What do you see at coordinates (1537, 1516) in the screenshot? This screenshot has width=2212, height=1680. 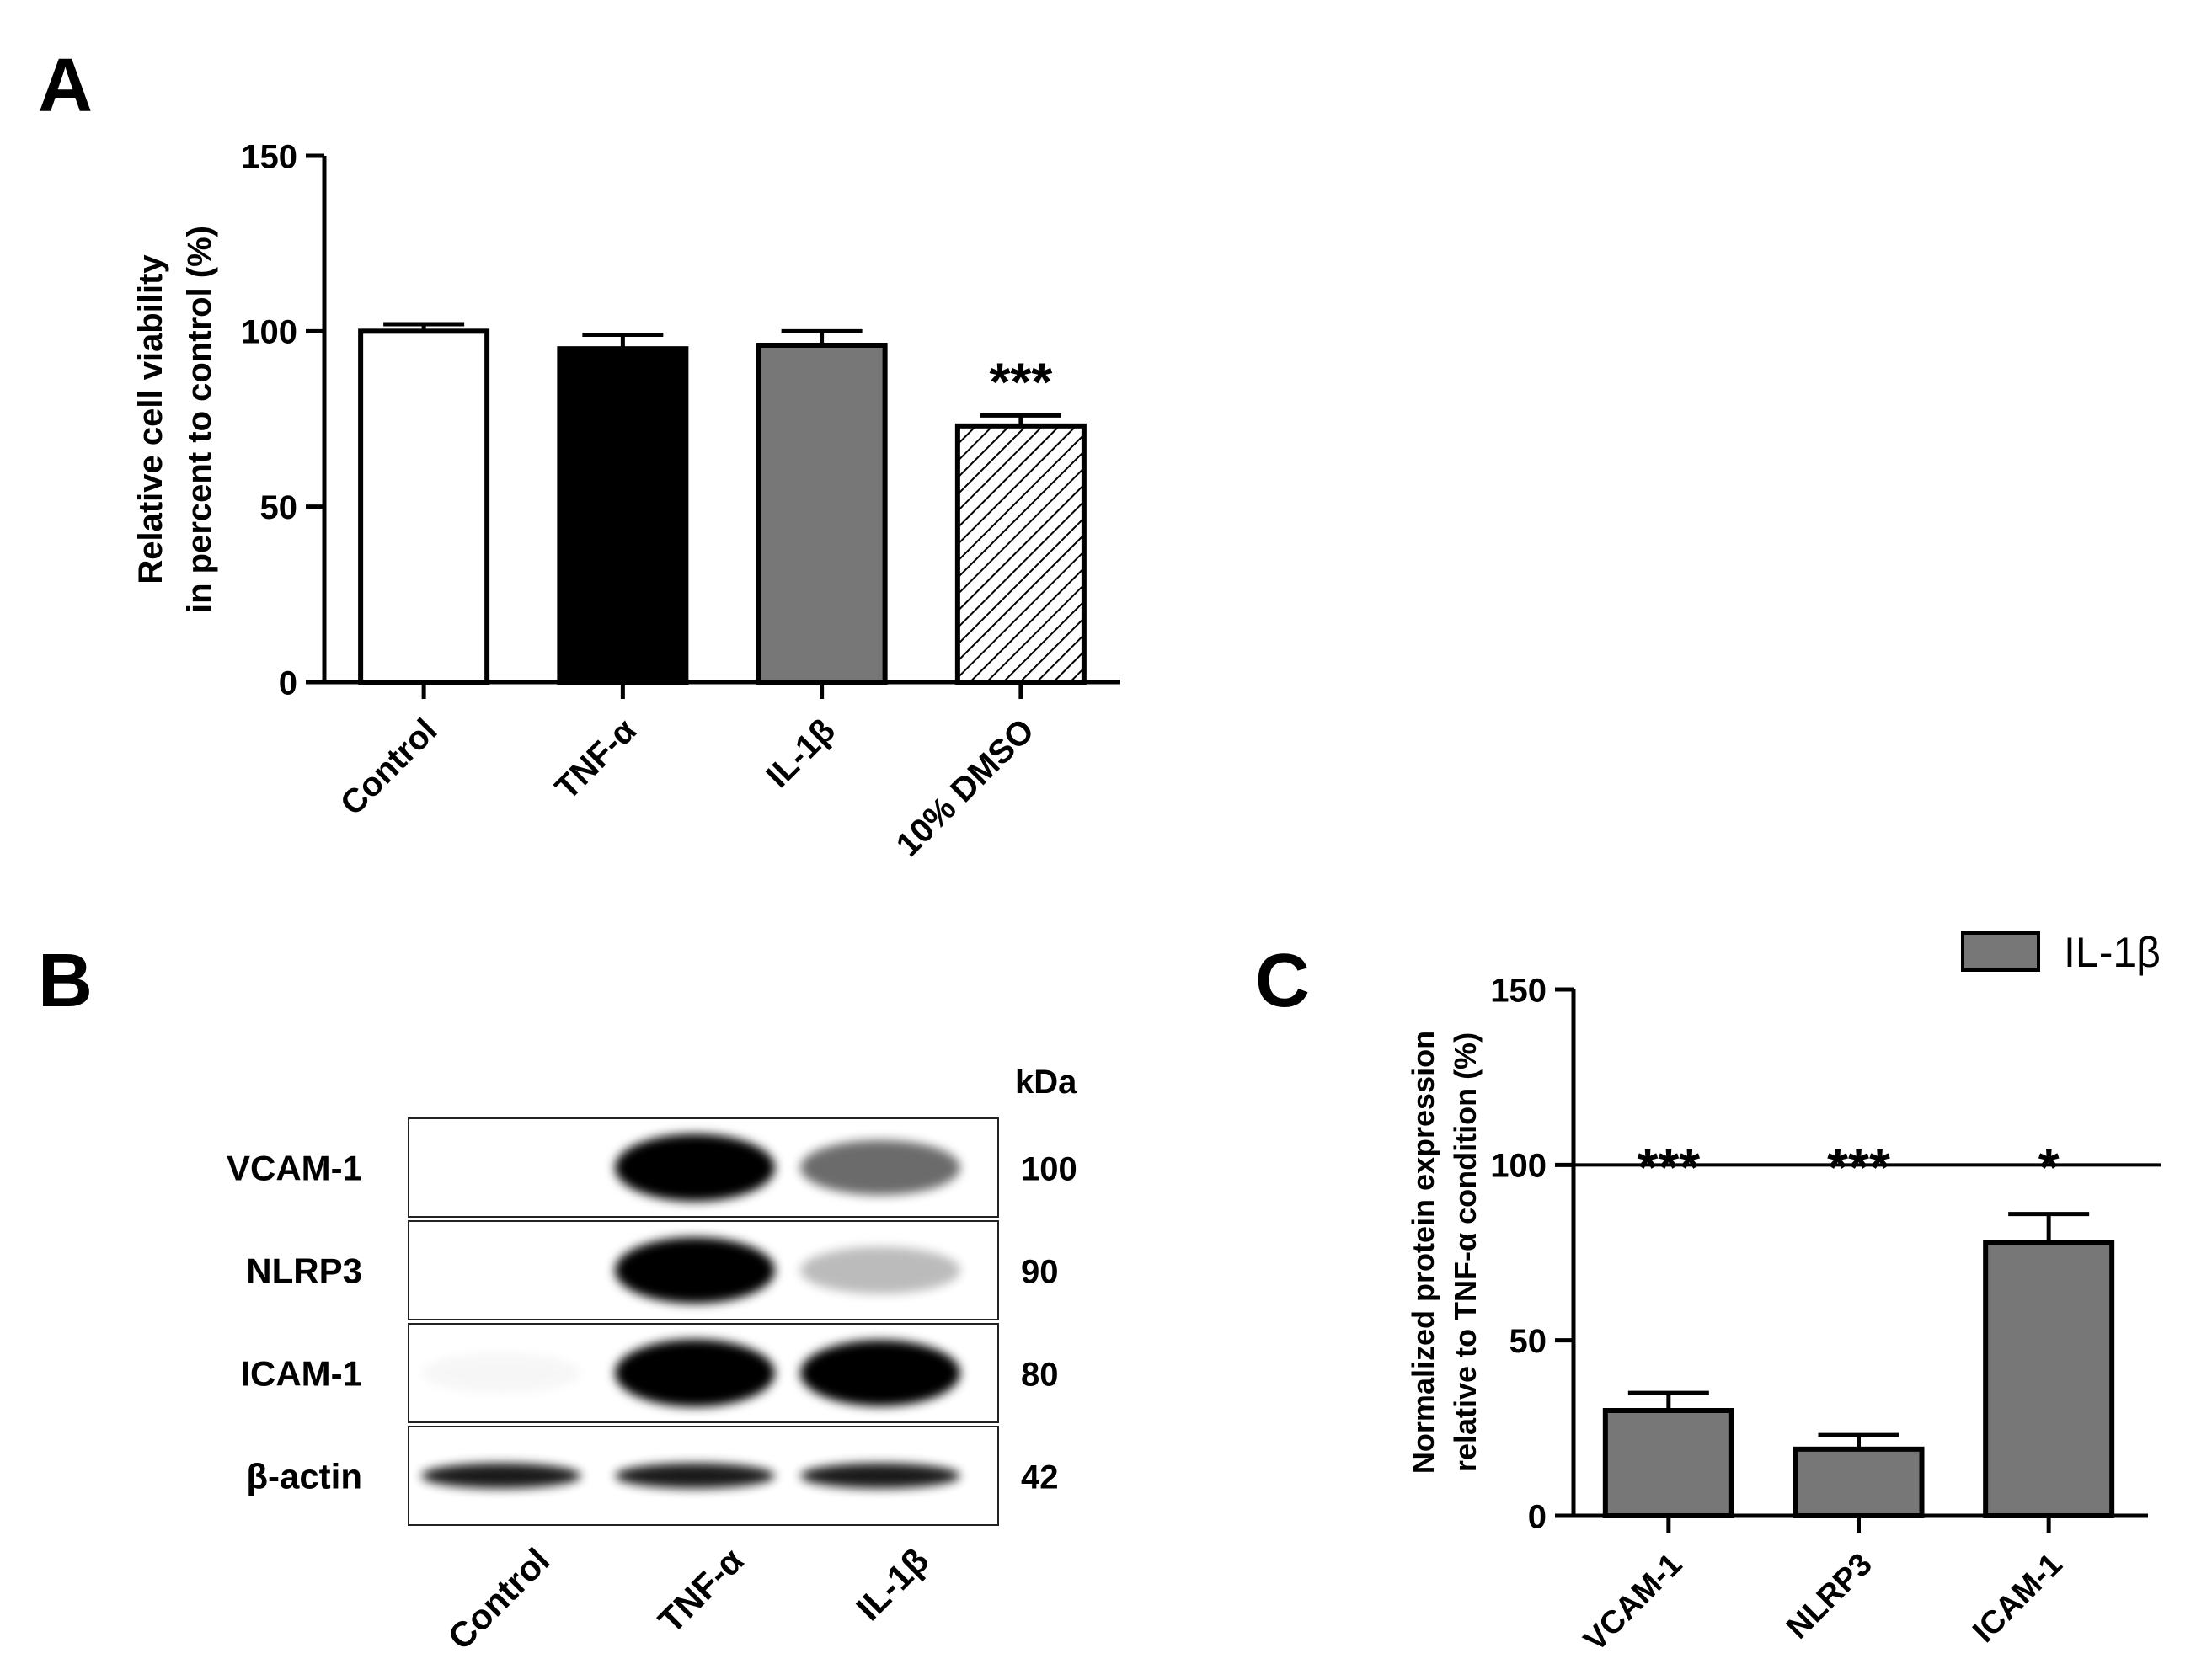 I see `c-ytick-label: 0` at bounding box center [1537, 1516].